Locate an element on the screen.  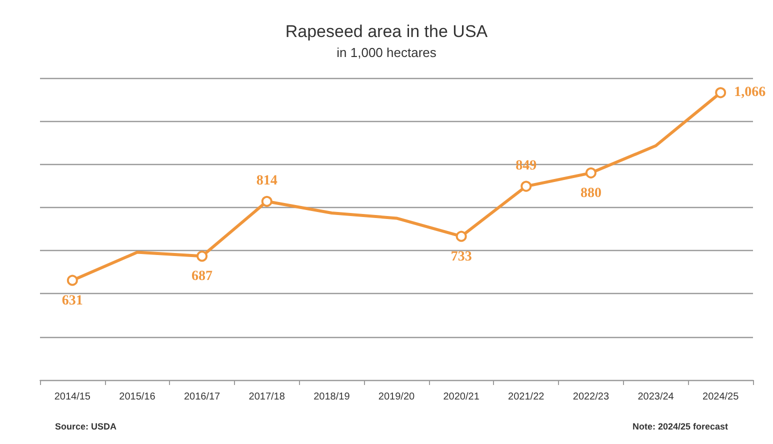
x-tick-label: 2023/24 is located at coordinates (656, 397).